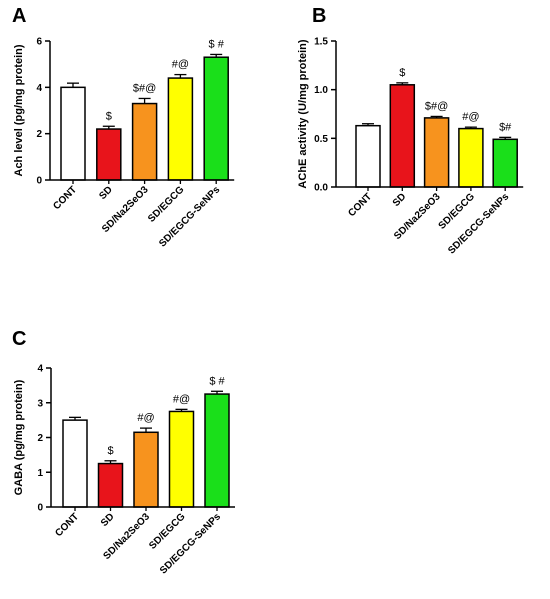 The width and height of the screenshot is (550, 599). Describe the element at coordinates (470, 117) in the screenshot. I see `panel-b-significance-label: #@` at that location.